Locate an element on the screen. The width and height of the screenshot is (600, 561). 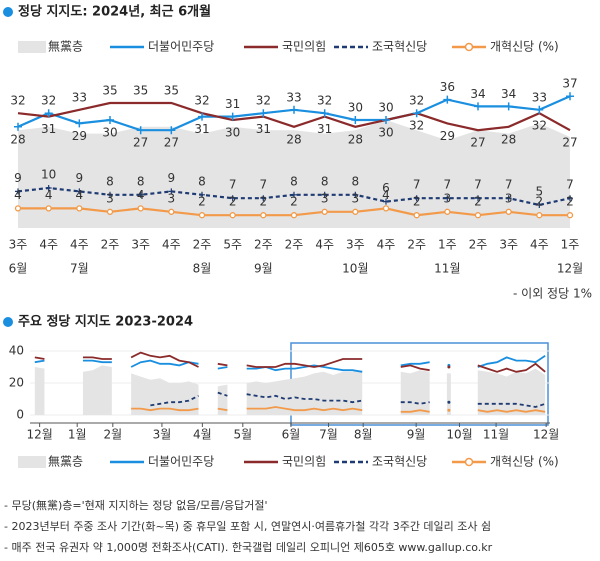
y-tick-label: 0 is located at coordinates (20, 415).